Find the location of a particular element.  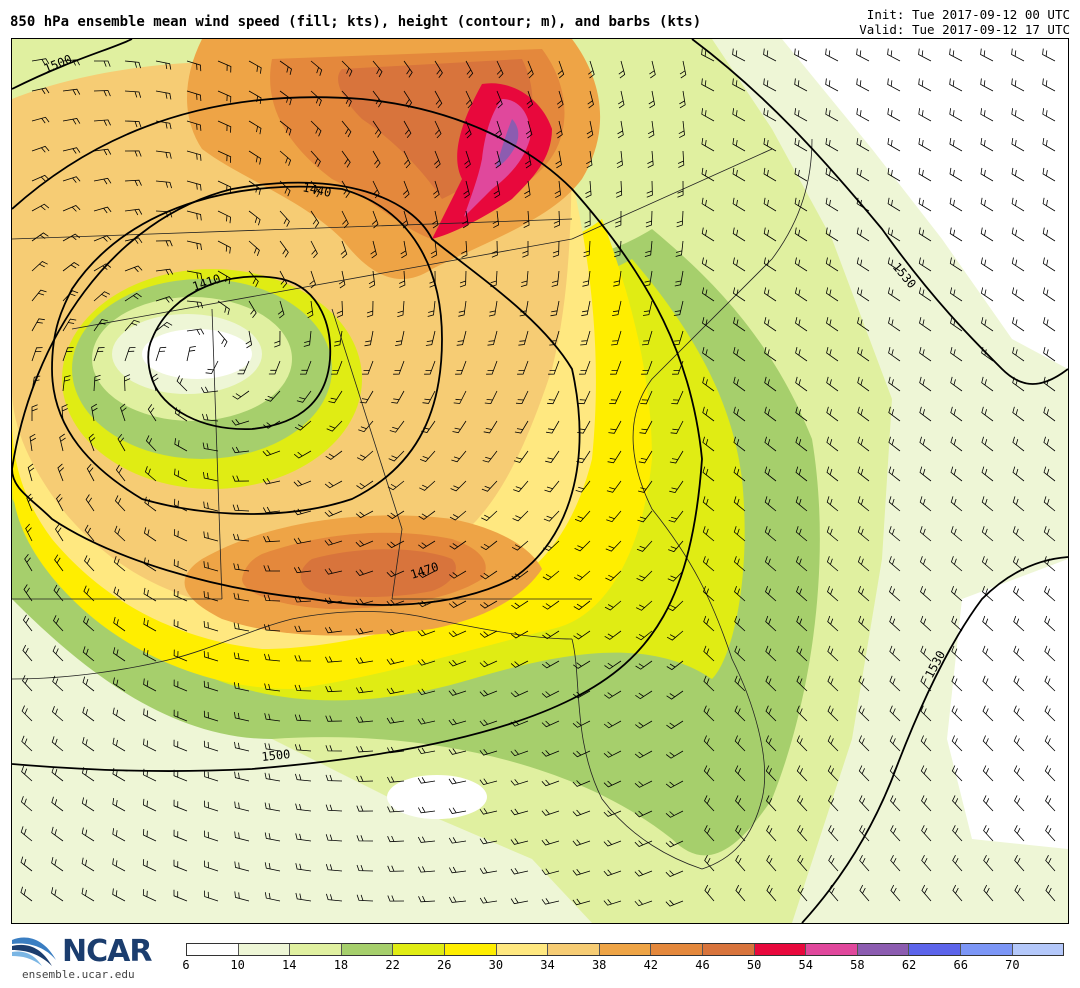

colorbar-cell is located at coordinates (367, 949).